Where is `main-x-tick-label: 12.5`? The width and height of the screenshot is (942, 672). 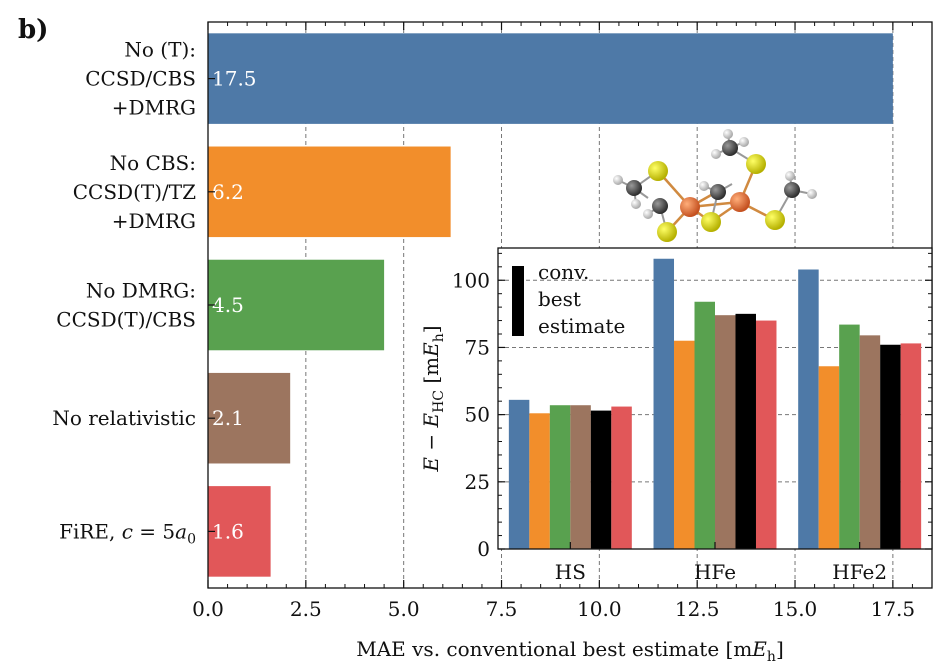
main-x-tick-label: 12.5 is located at coordinates (697, 609).